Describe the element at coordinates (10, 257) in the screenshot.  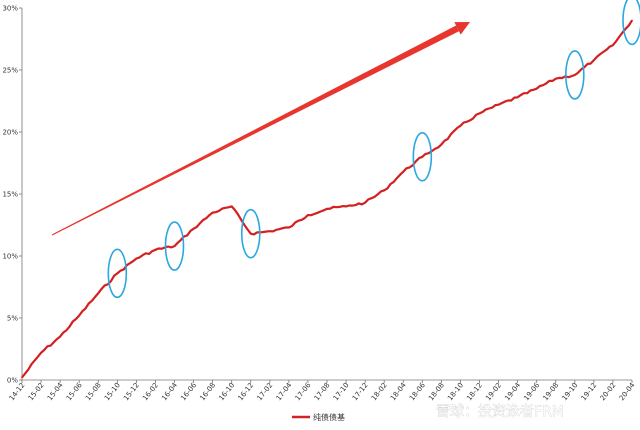
I see `y-tick-label: 10%` at that location.